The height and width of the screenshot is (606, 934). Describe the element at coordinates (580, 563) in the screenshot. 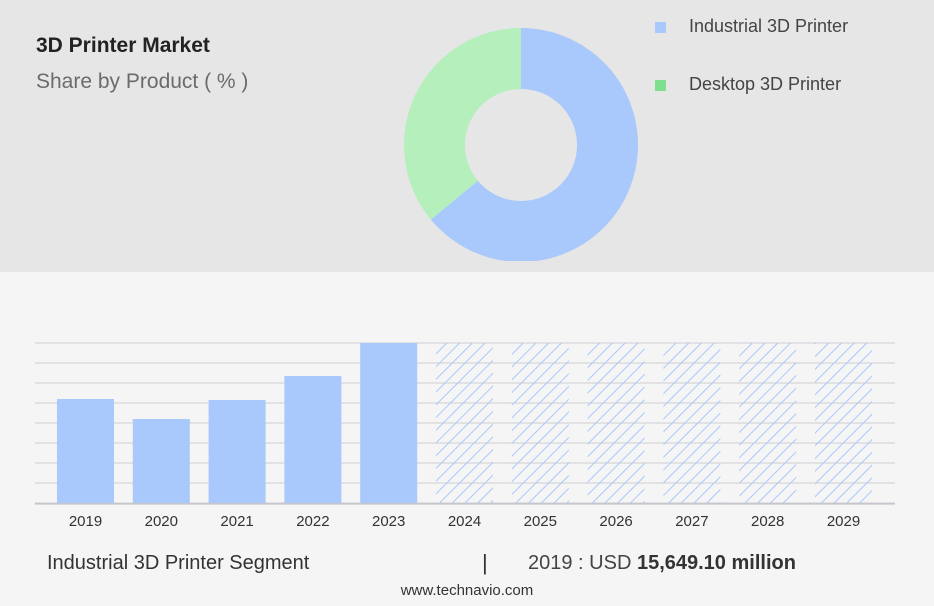

I see `segment-value-prefix: 2019 : USD` at that location.